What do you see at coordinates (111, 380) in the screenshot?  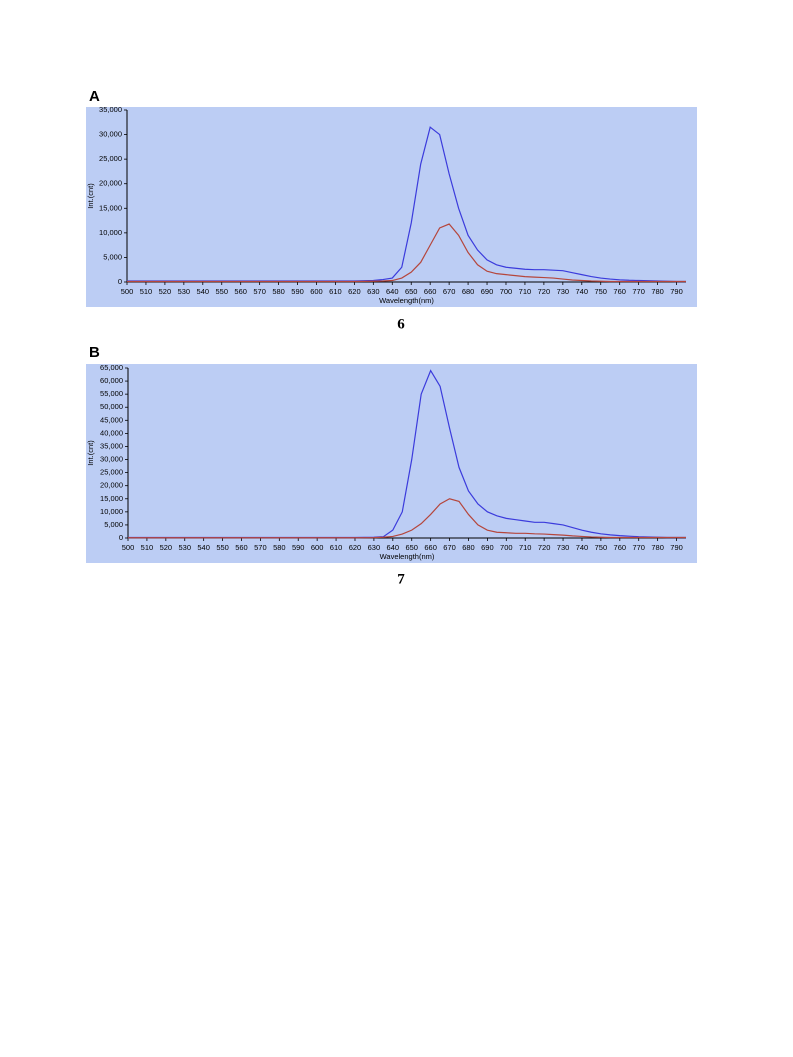 I see `y-tick-label: 60,000` at bounding box center [111, 380].